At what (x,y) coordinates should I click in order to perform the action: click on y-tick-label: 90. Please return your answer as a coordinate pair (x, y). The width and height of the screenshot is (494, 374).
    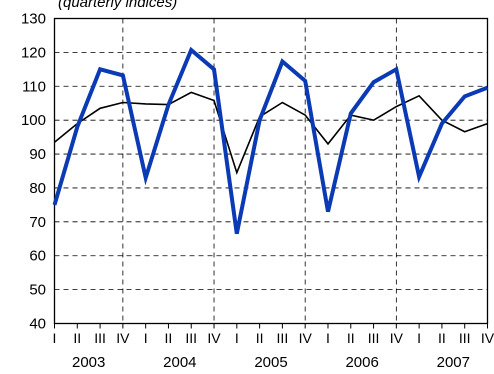
    Looking at the image, I should click on (37, 154).